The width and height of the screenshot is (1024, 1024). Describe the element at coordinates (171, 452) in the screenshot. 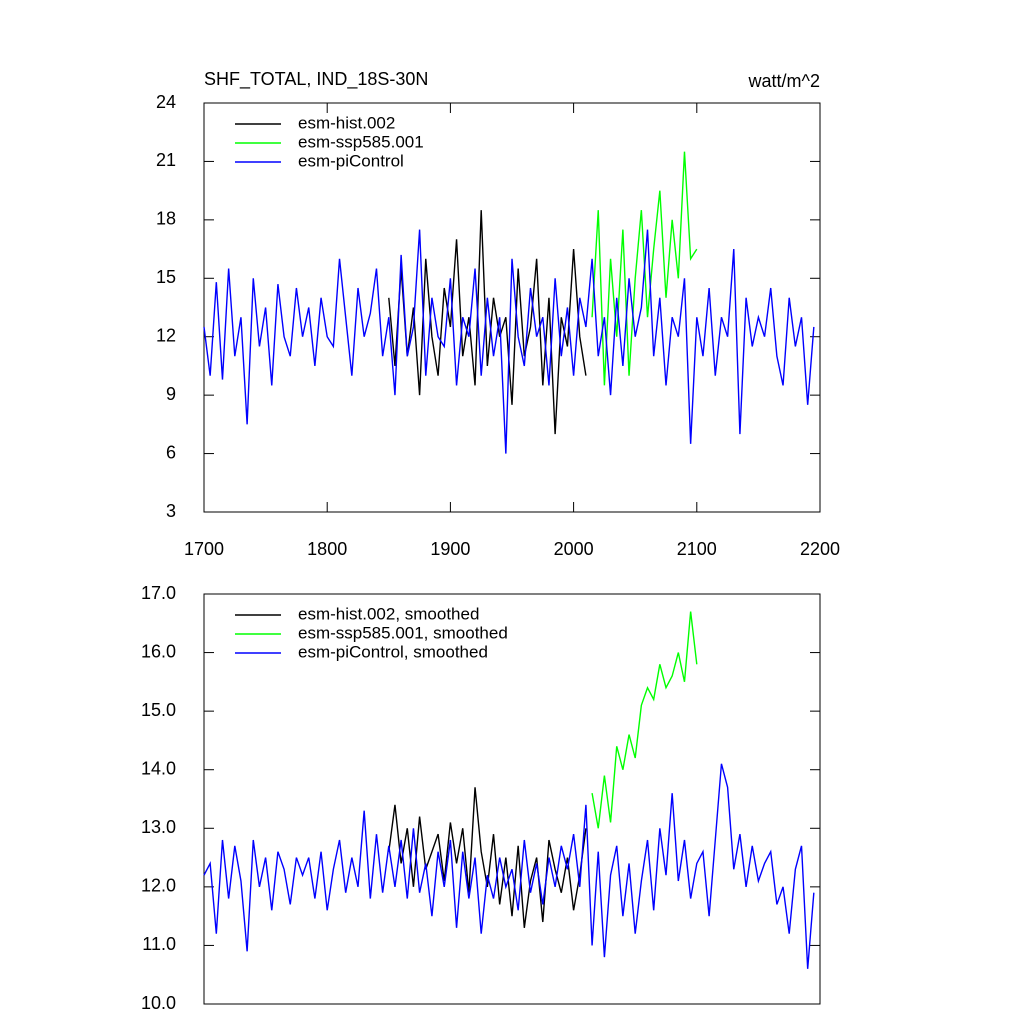

I see `y-tick-label: 6` at that location.